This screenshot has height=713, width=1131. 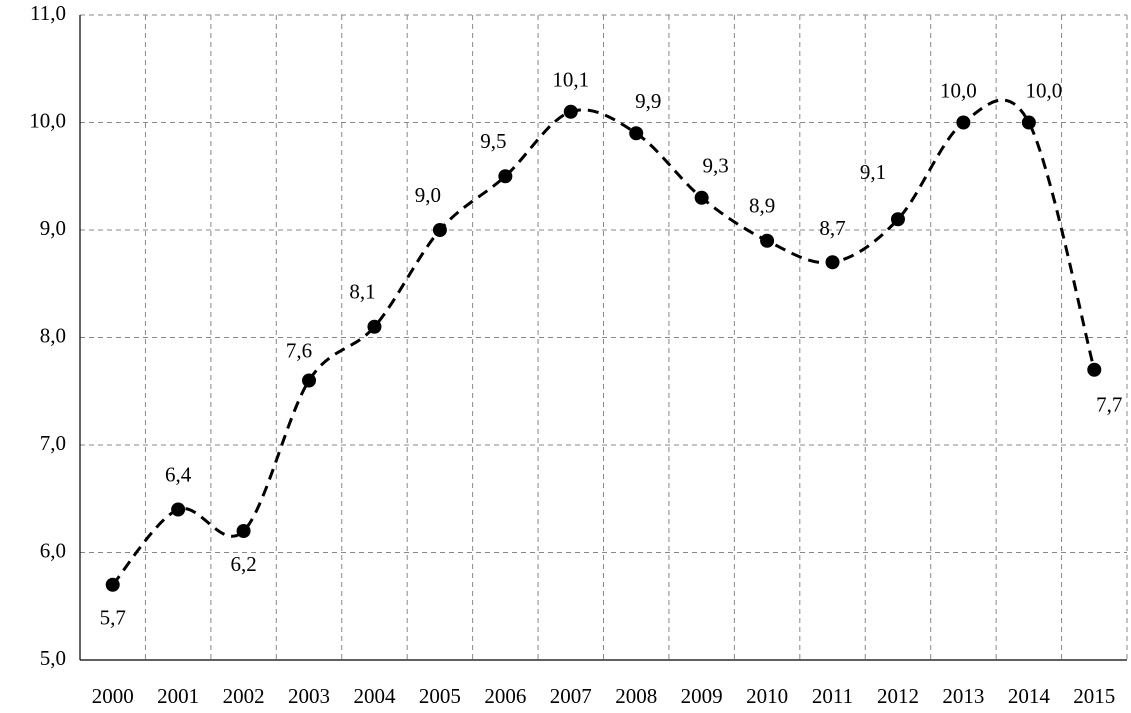 What do you see at coordinates (1109, 405) in the screenshot?
I see `data-label: 7,7` at bounding box center [1109, 405].